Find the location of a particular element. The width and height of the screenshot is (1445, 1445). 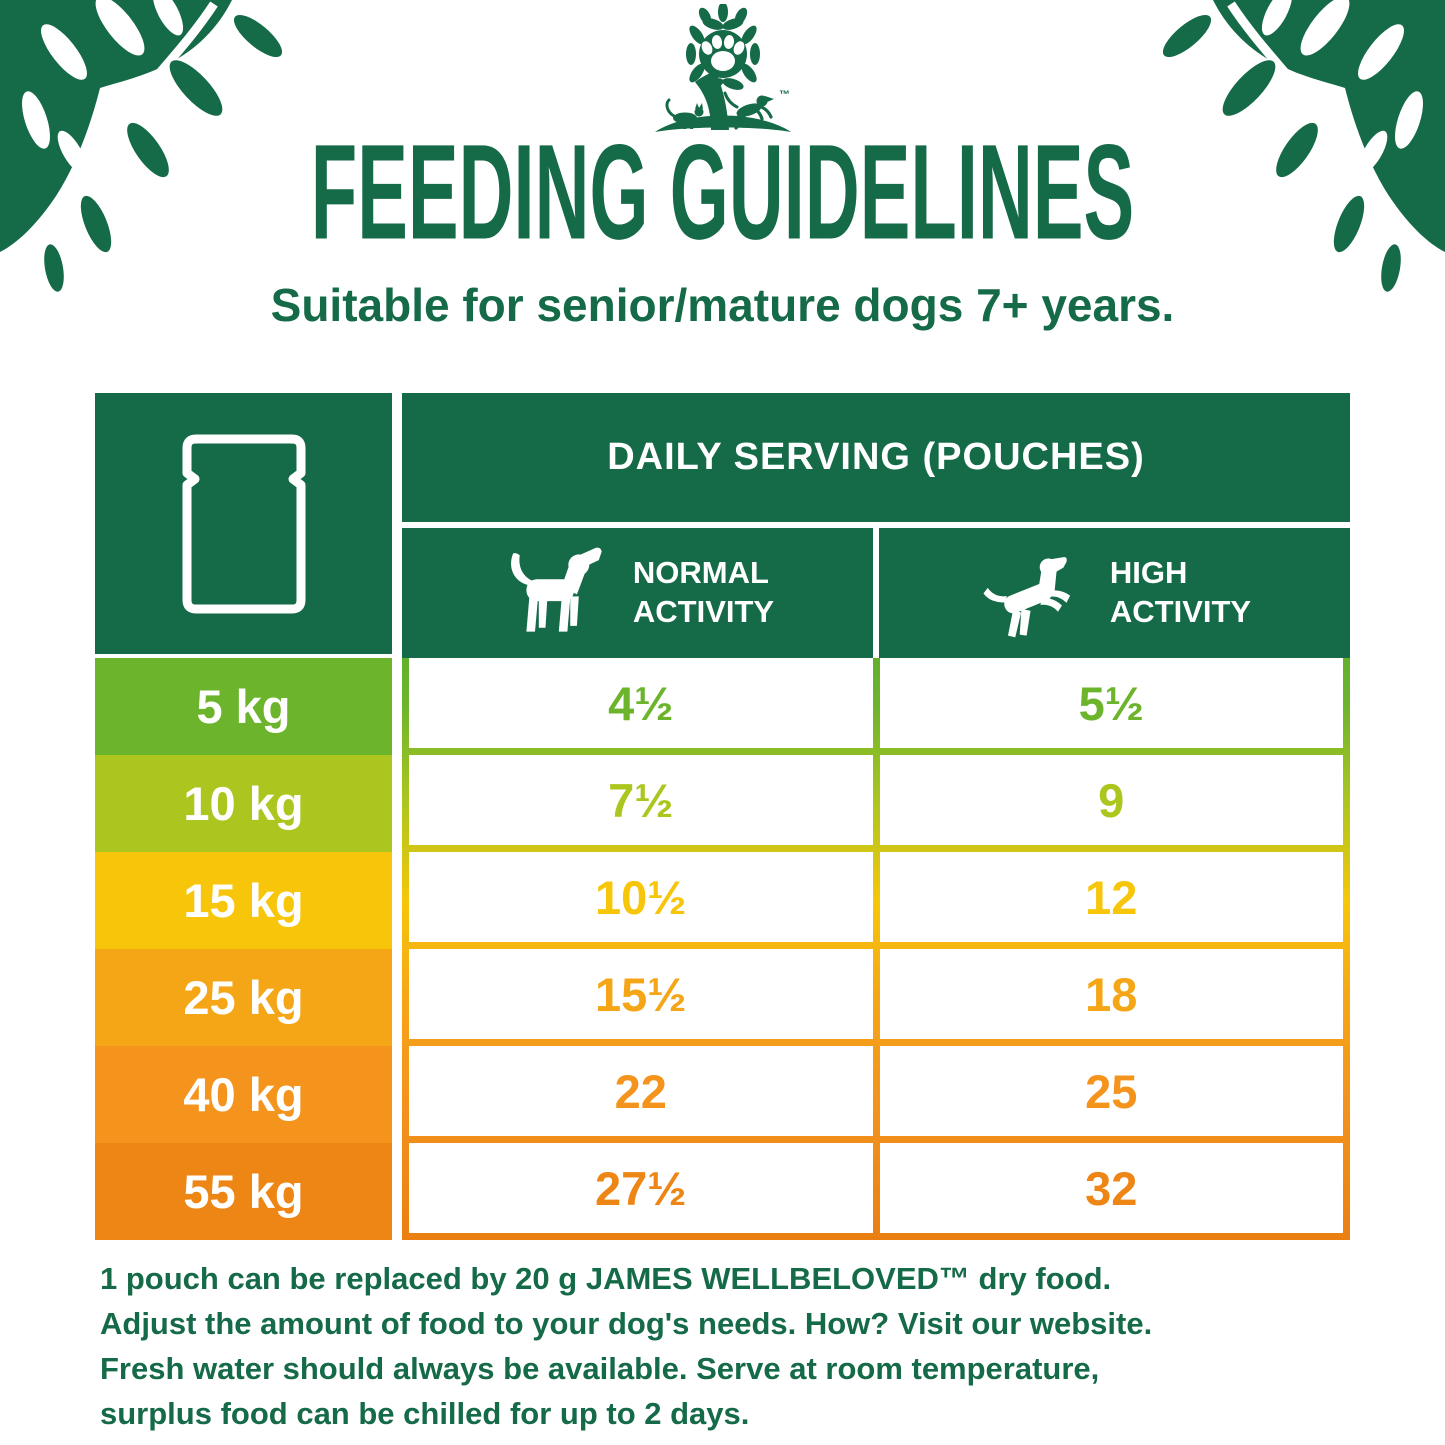

serving-value-normal: 22 is located at coordinates (641, 1091).